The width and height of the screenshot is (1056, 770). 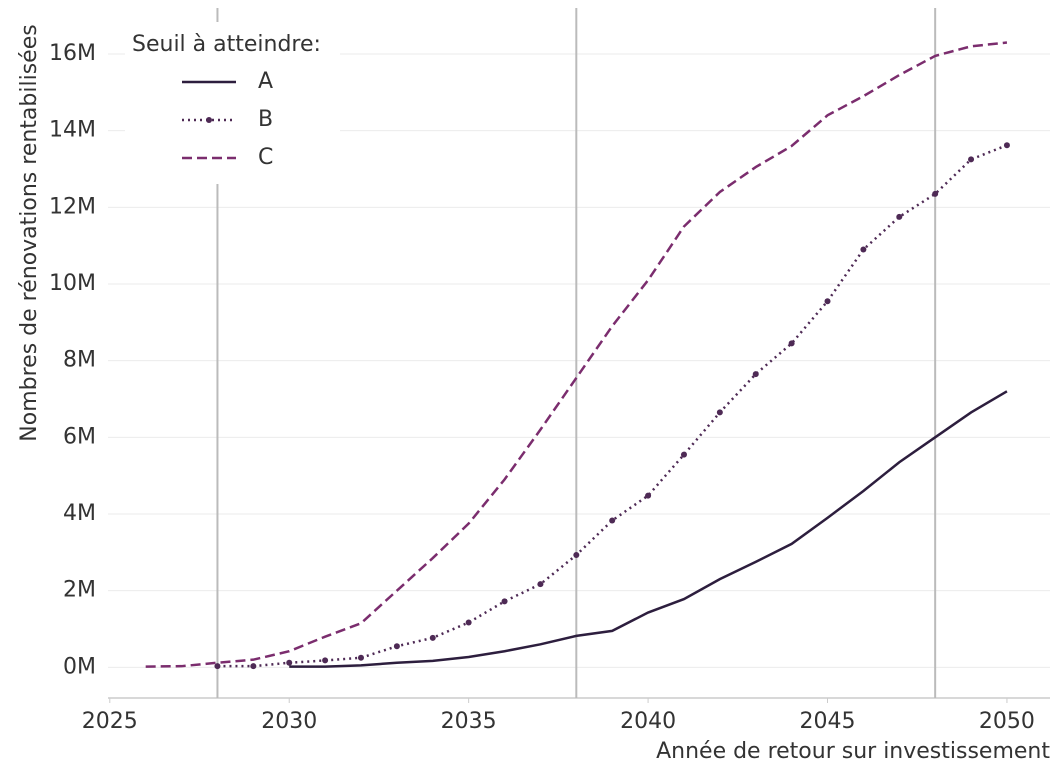 I want to click on legend-title: Seuil à atteindre:, so click(x=226, y=44).